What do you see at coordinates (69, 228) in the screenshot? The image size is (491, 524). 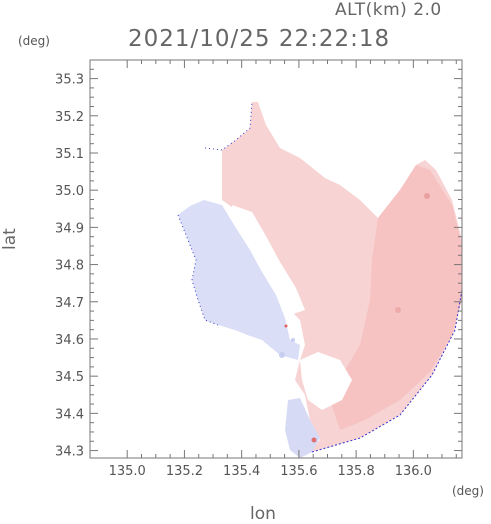 I see `y-tick-label: 34.9` at bounding box center [69, 228].